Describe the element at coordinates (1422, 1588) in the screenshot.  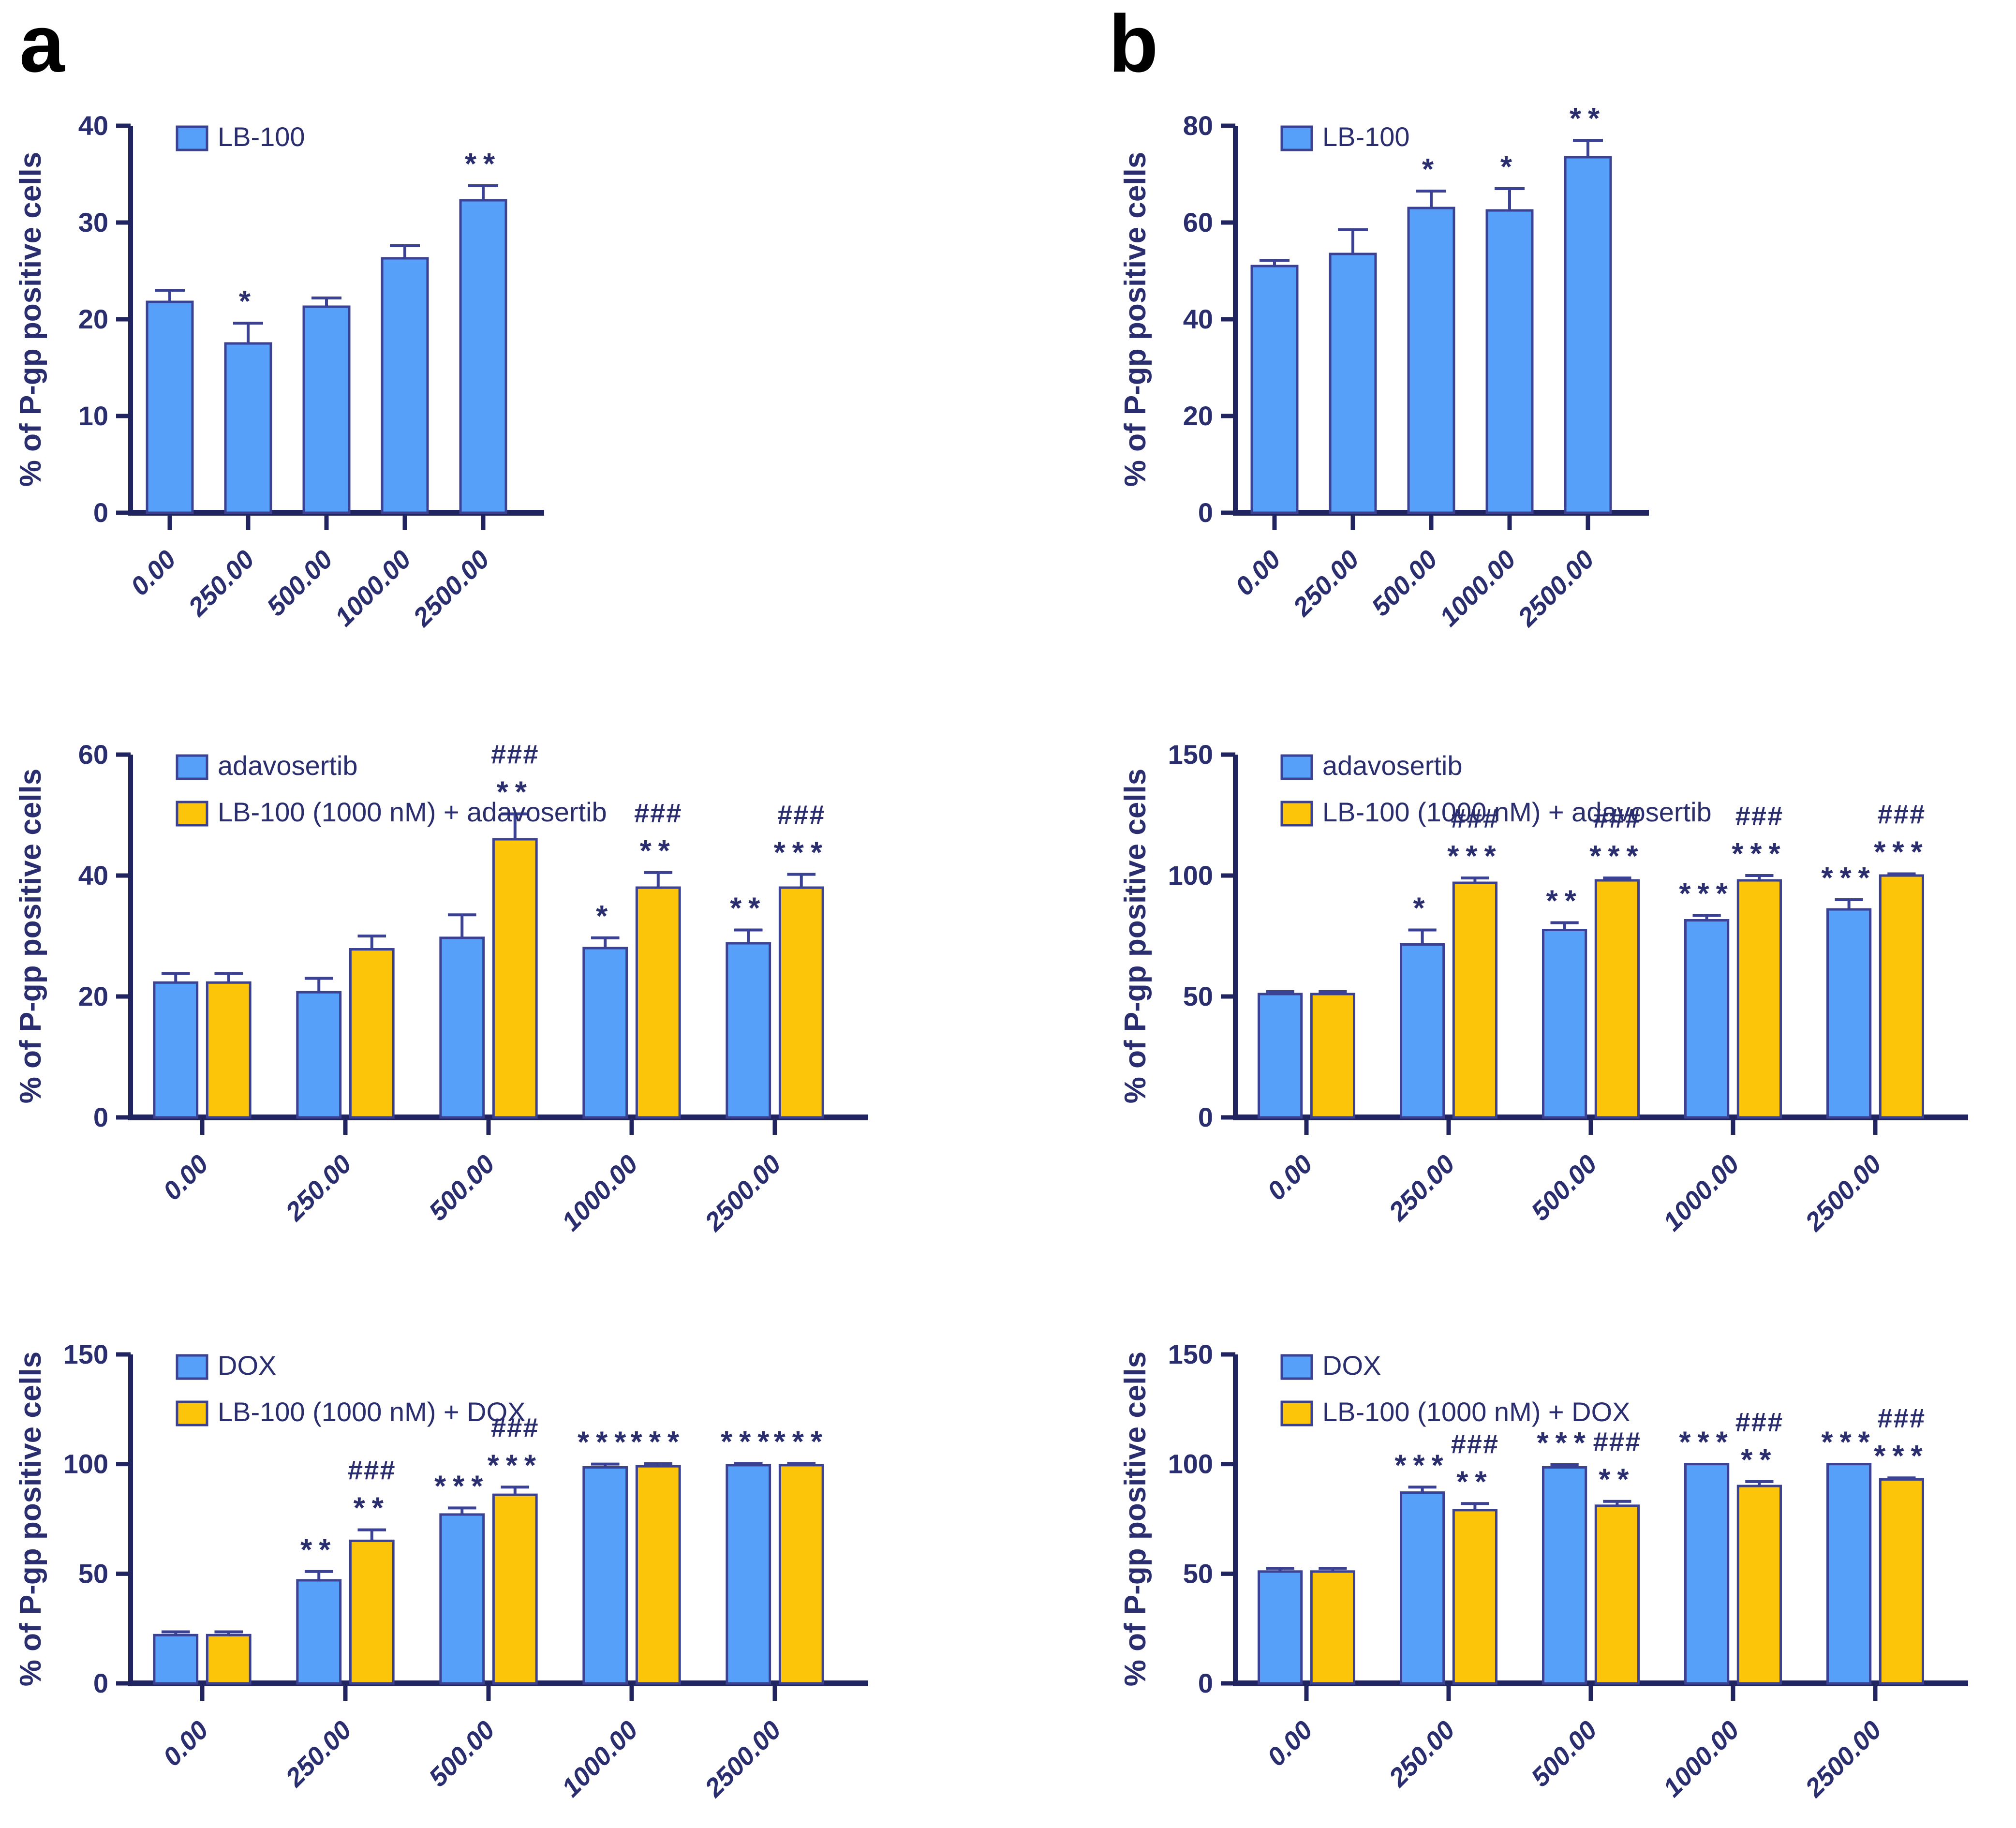
I see `bar-DOX-250.00` at that location.